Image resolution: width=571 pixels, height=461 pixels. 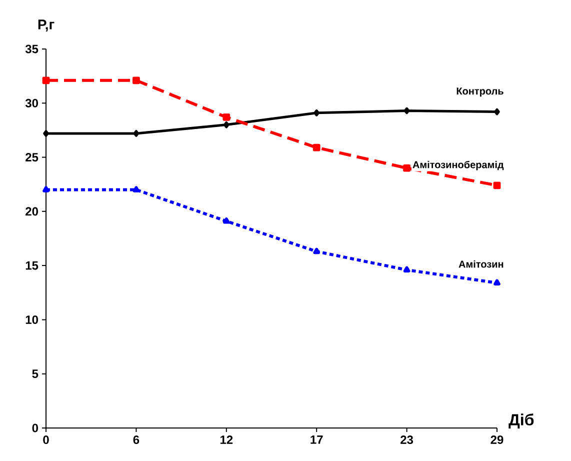 What do you see at coordinates (458, 165) in the screenshot?
I see `series-label: Амітозиноберамід` at bounding box center [458, 165].